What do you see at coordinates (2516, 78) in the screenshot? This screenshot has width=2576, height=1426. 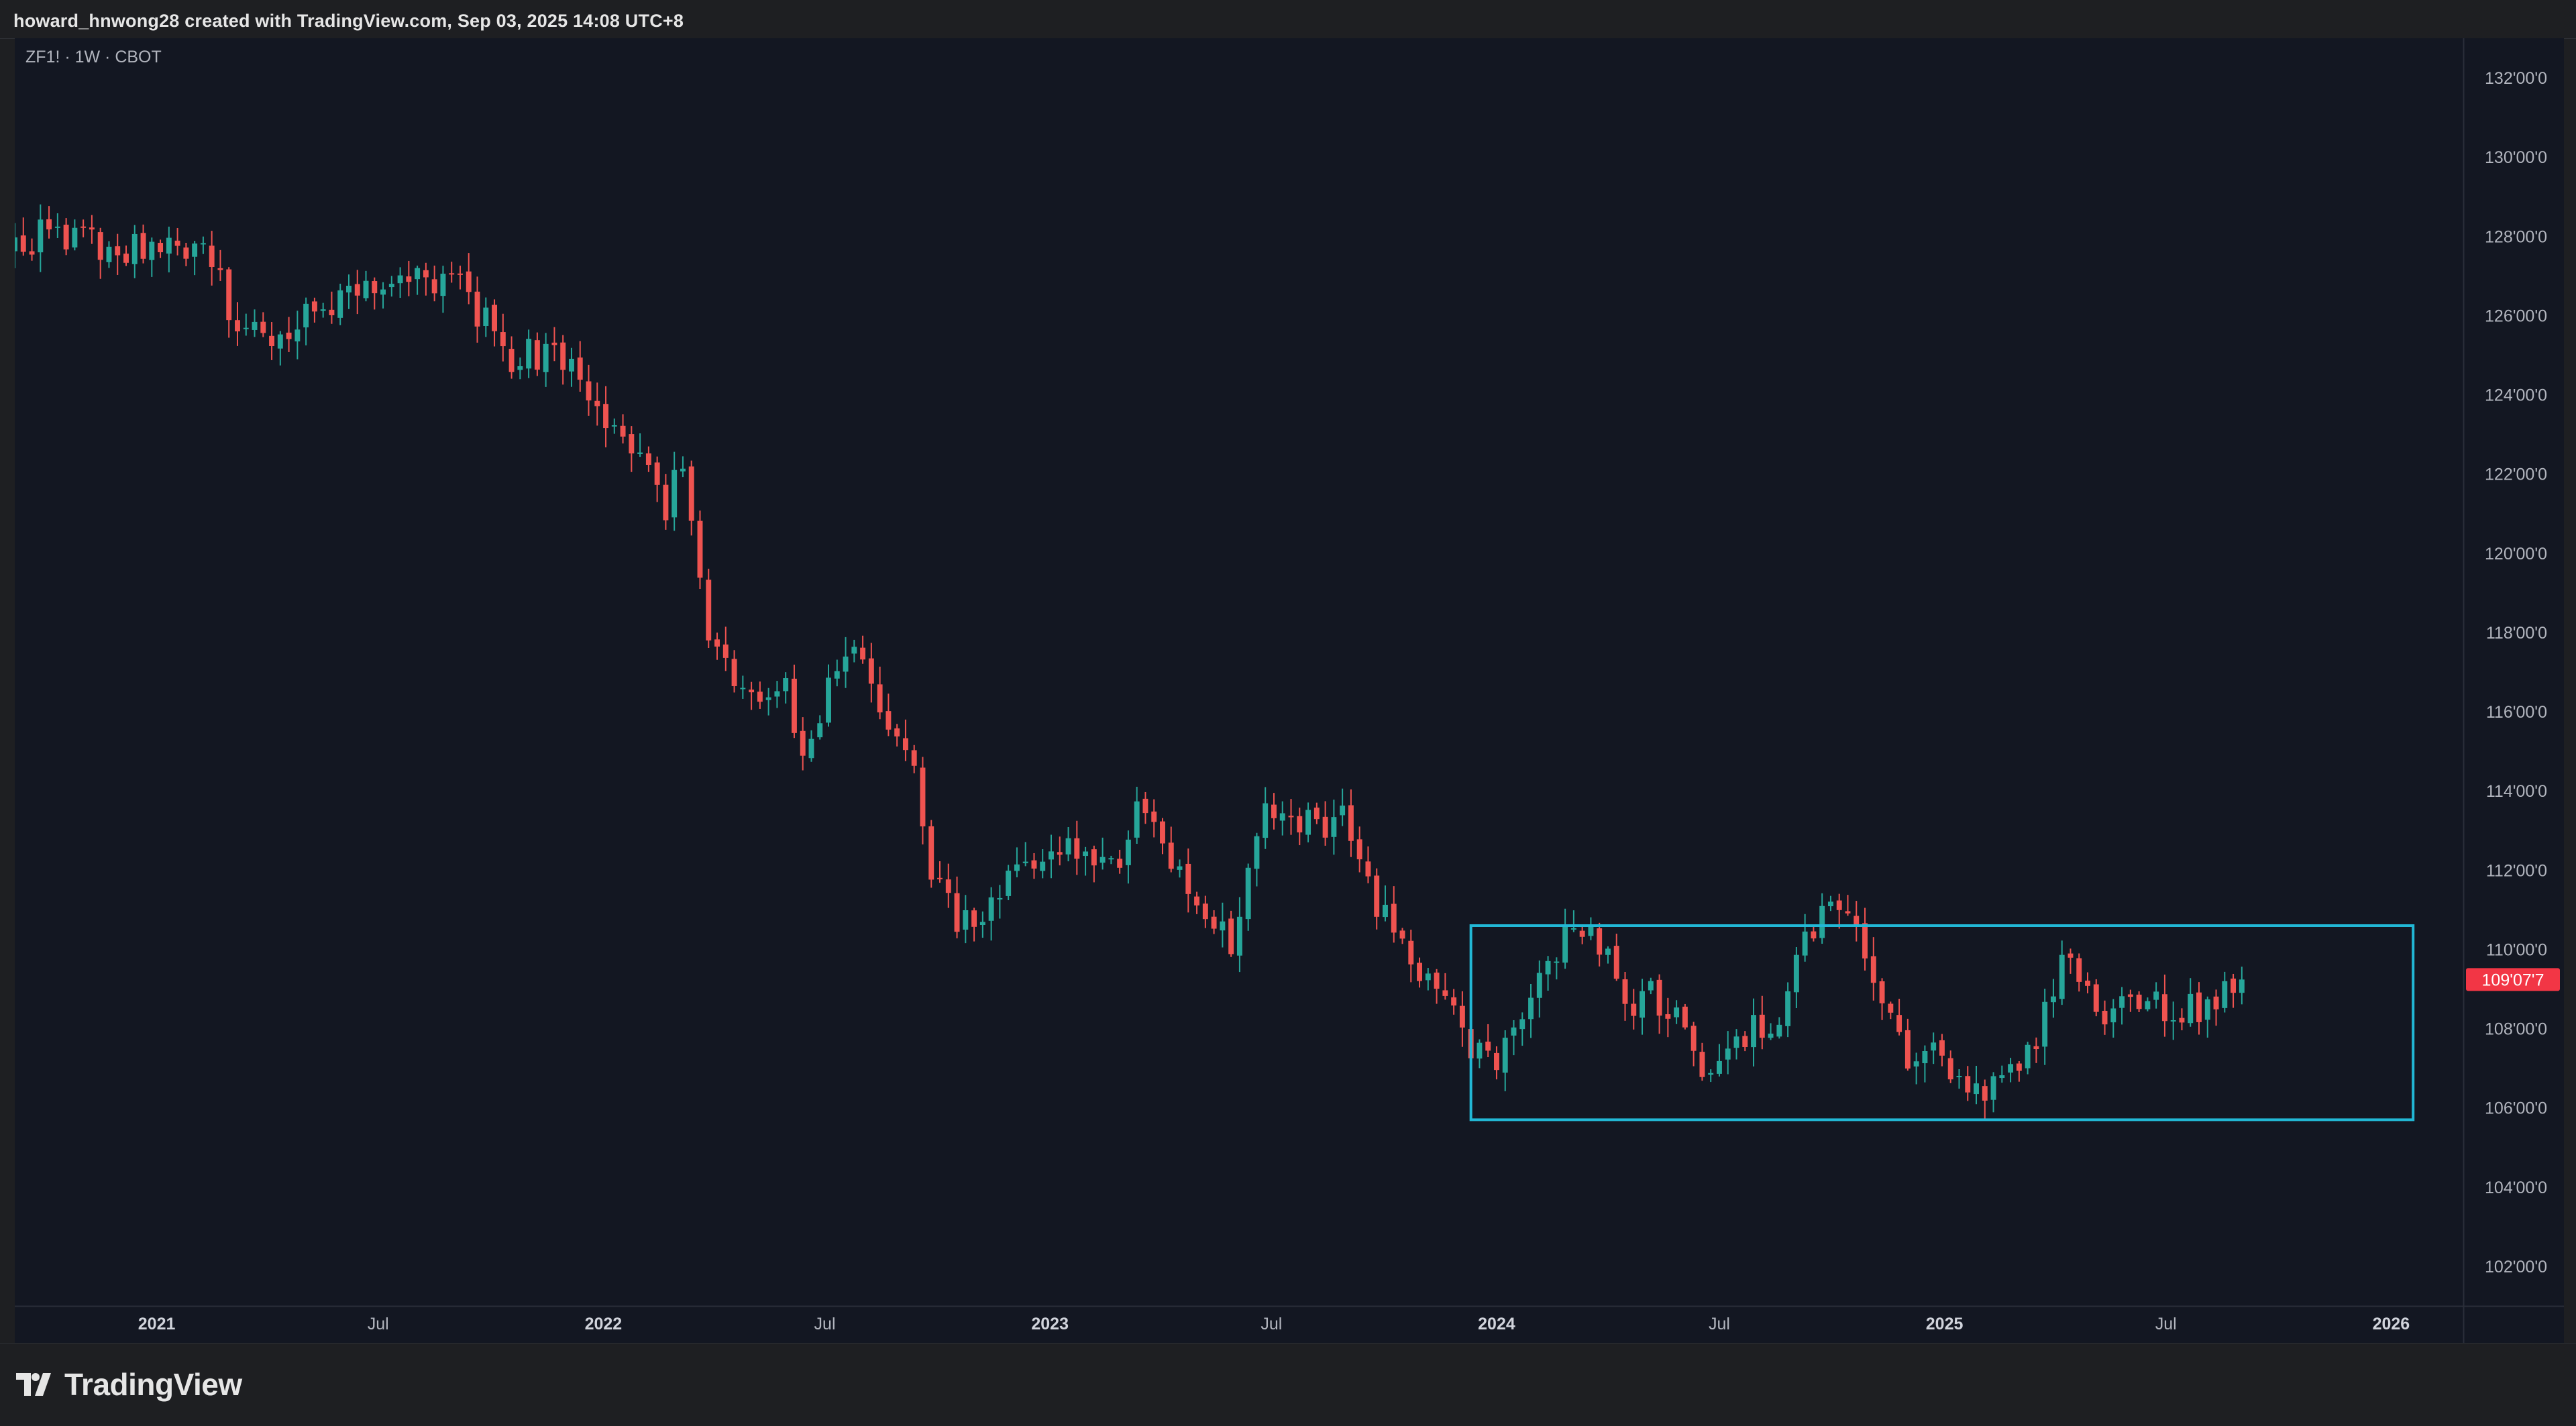 I see `price-tick-label: 132'00'0` at bounding box center [2516, 78].